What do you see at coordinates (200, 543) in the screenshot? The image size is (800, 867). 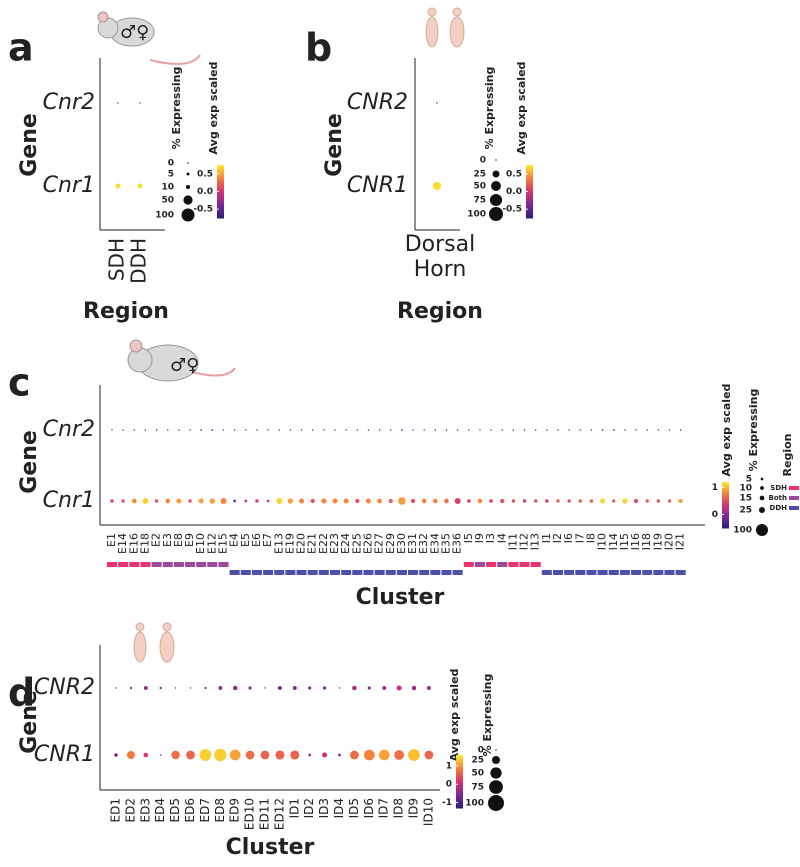 I see `x-tick-label: E10` at bounding box center [200, 543].